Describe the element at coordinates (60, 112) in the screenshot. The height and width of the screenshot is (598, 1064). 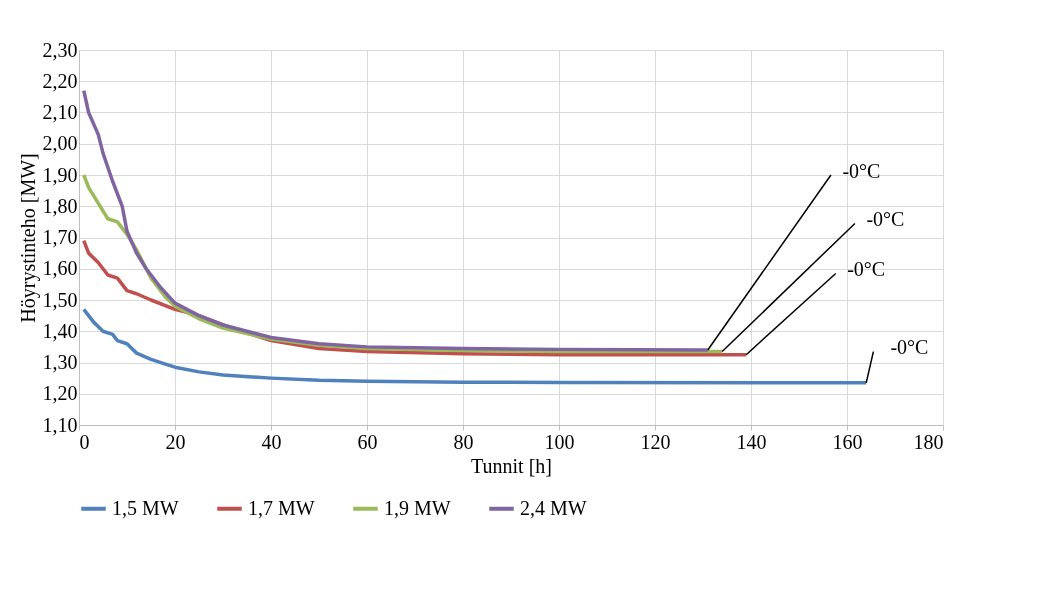
I see `y-tick-label: 2,10` at that location.